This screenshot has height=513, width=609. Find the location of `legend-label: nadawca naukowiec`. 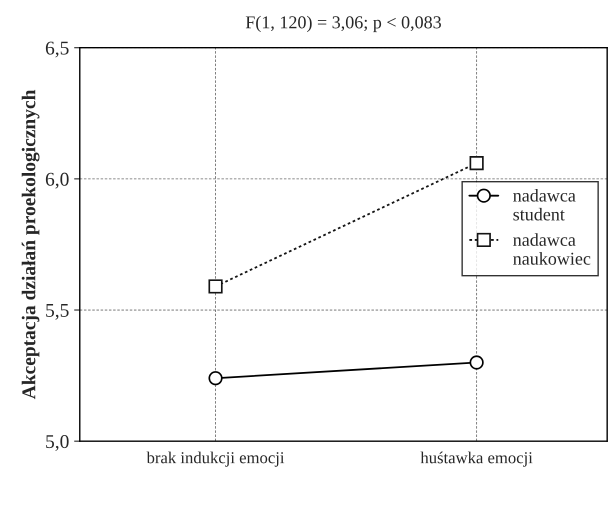

legend-label: nadawca naukowiec is located at coordinates (551, 249).